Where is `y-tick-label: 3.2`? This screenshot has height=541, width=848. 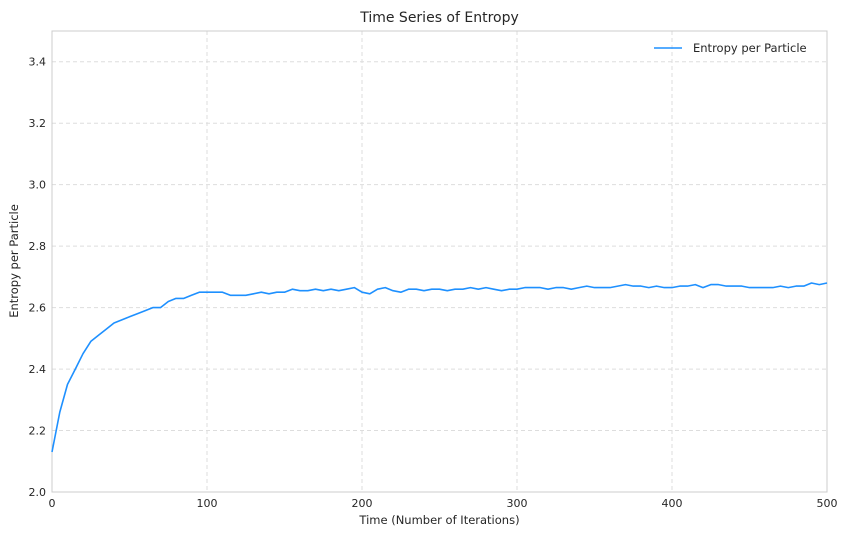 y-tick-label: 3.2 is located at coordinates (38, 123).